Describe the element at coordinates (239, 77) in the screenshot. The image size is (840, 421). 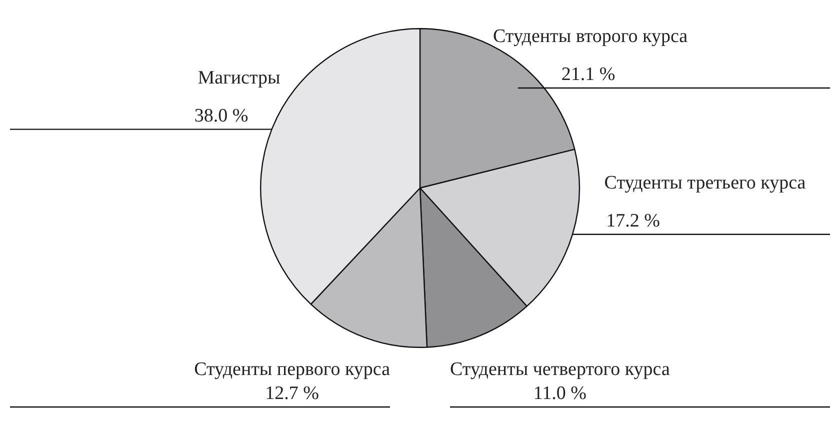
I see `slice-label: Магистры` at that location.